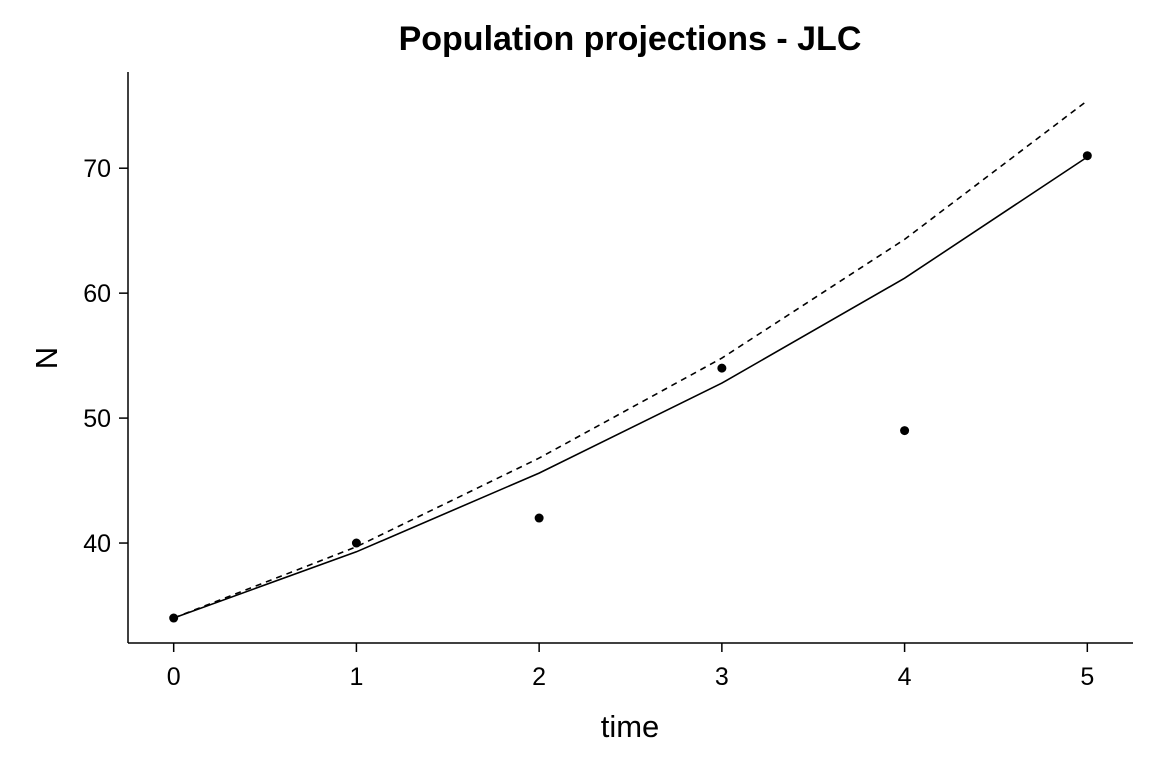 The width and height of the screenshot is (1152, 768). What do you see at coordinates (97, 294) in the screenshot?
I see `y-tick-label: 60` at bounding box center [97, 294].